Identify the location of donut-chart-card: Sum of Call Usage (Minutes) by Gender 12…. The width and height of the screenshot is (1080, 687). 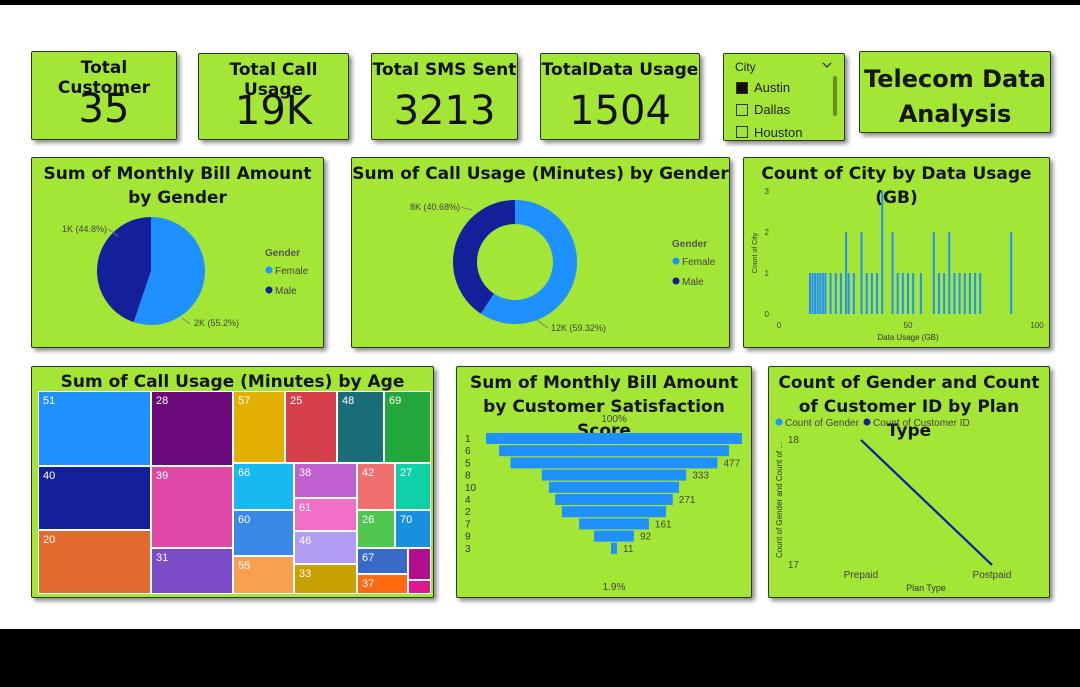
(540, 252).